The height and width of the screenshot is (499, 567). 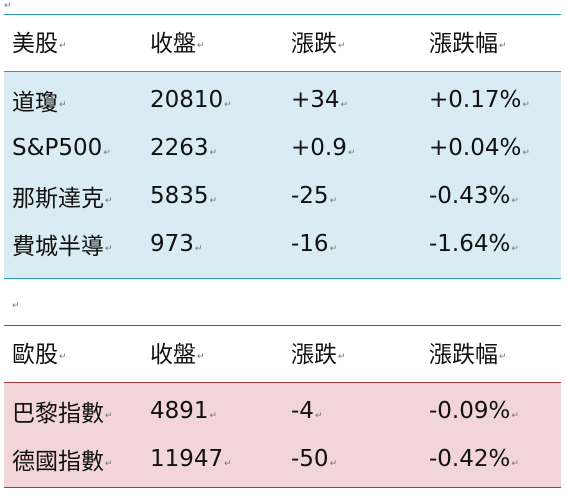 What do you see at coordinates (318, 44) in the screenshot?
I see `us-header-change: 漲跌 ↵` at bounding box center [318, 44].